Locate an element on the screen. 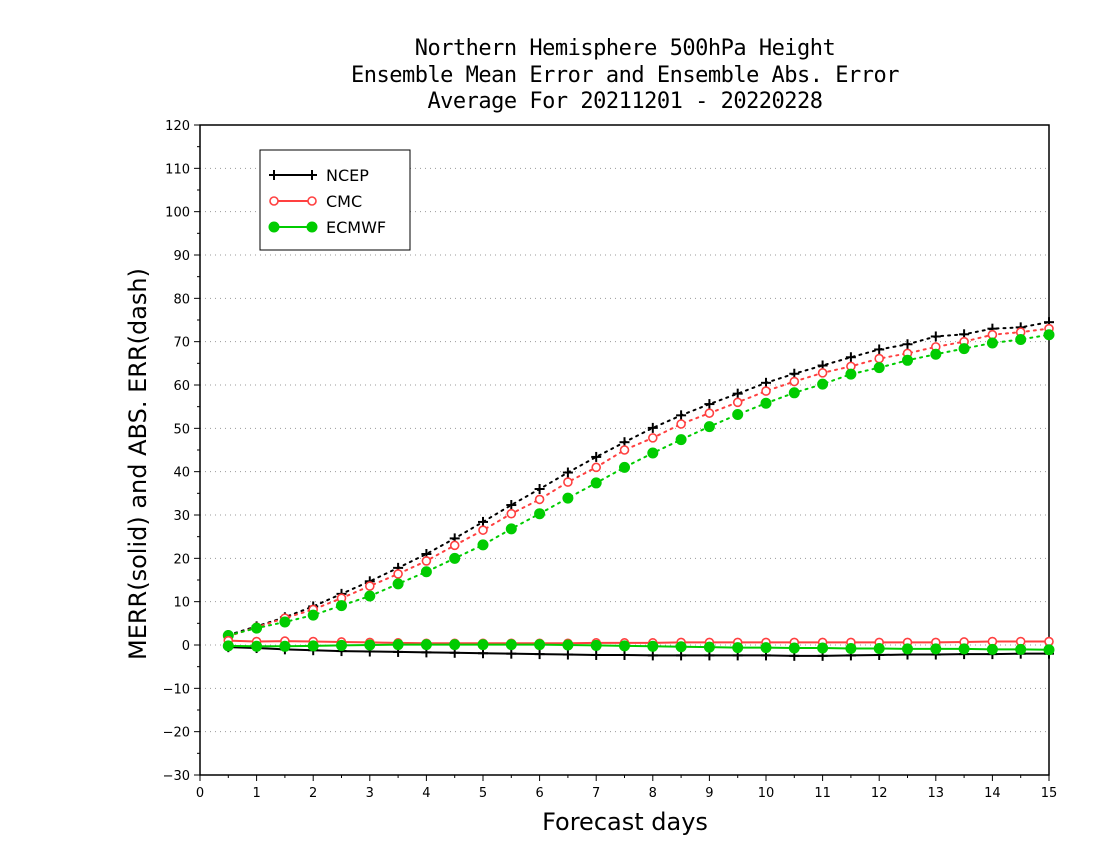 The width and height of the screenshot is (1100, 850). legend-label-ncep: NCEP is located at coordinates (347, 175).